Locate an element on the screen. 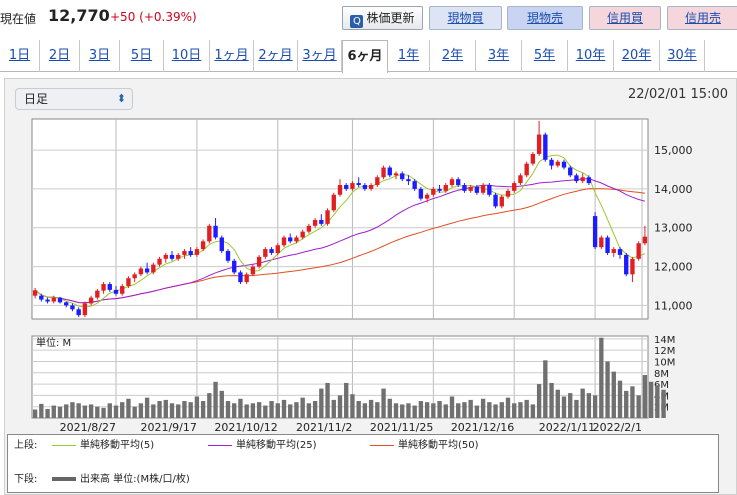 Image resolution: width=737 pixels, height=495 pixels. period-tabs: 1日 2日 3日 5日 10日 1ヶ月 2ヶ月 3ヶ月 6ヶ月 1年 2年 3年 5年 10年 20年 30年 is located at coordinates (368, 56).